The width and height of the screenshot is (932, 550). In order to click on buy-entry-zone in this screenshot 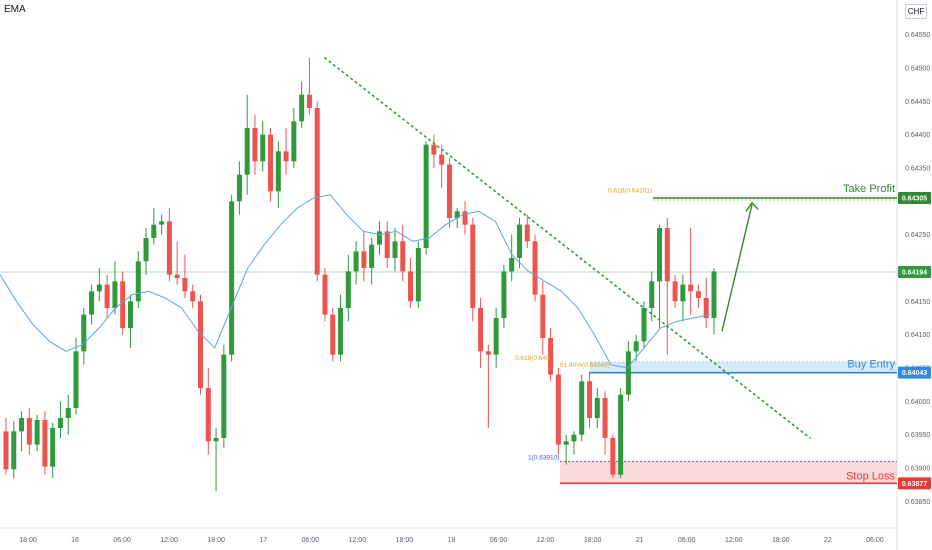, I will do `click(743, 367)`.